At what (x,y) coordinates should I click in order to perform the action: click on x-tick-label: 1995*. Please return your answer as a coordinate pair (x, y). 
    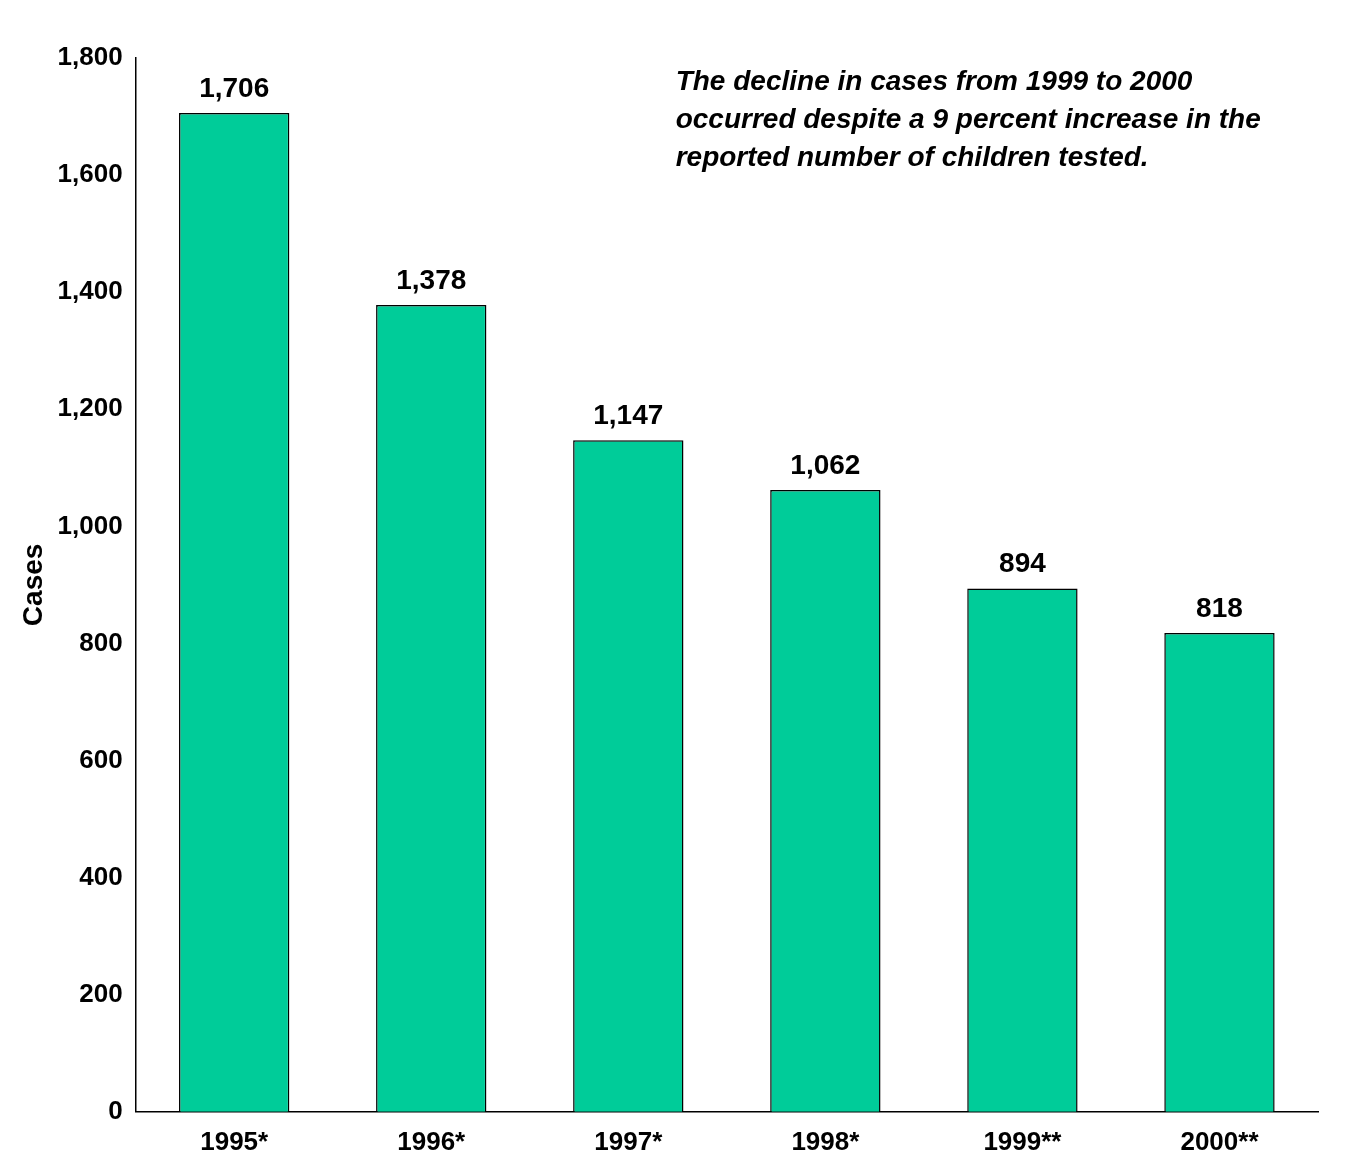
    Looking at the image, I should click on (235, 1140).